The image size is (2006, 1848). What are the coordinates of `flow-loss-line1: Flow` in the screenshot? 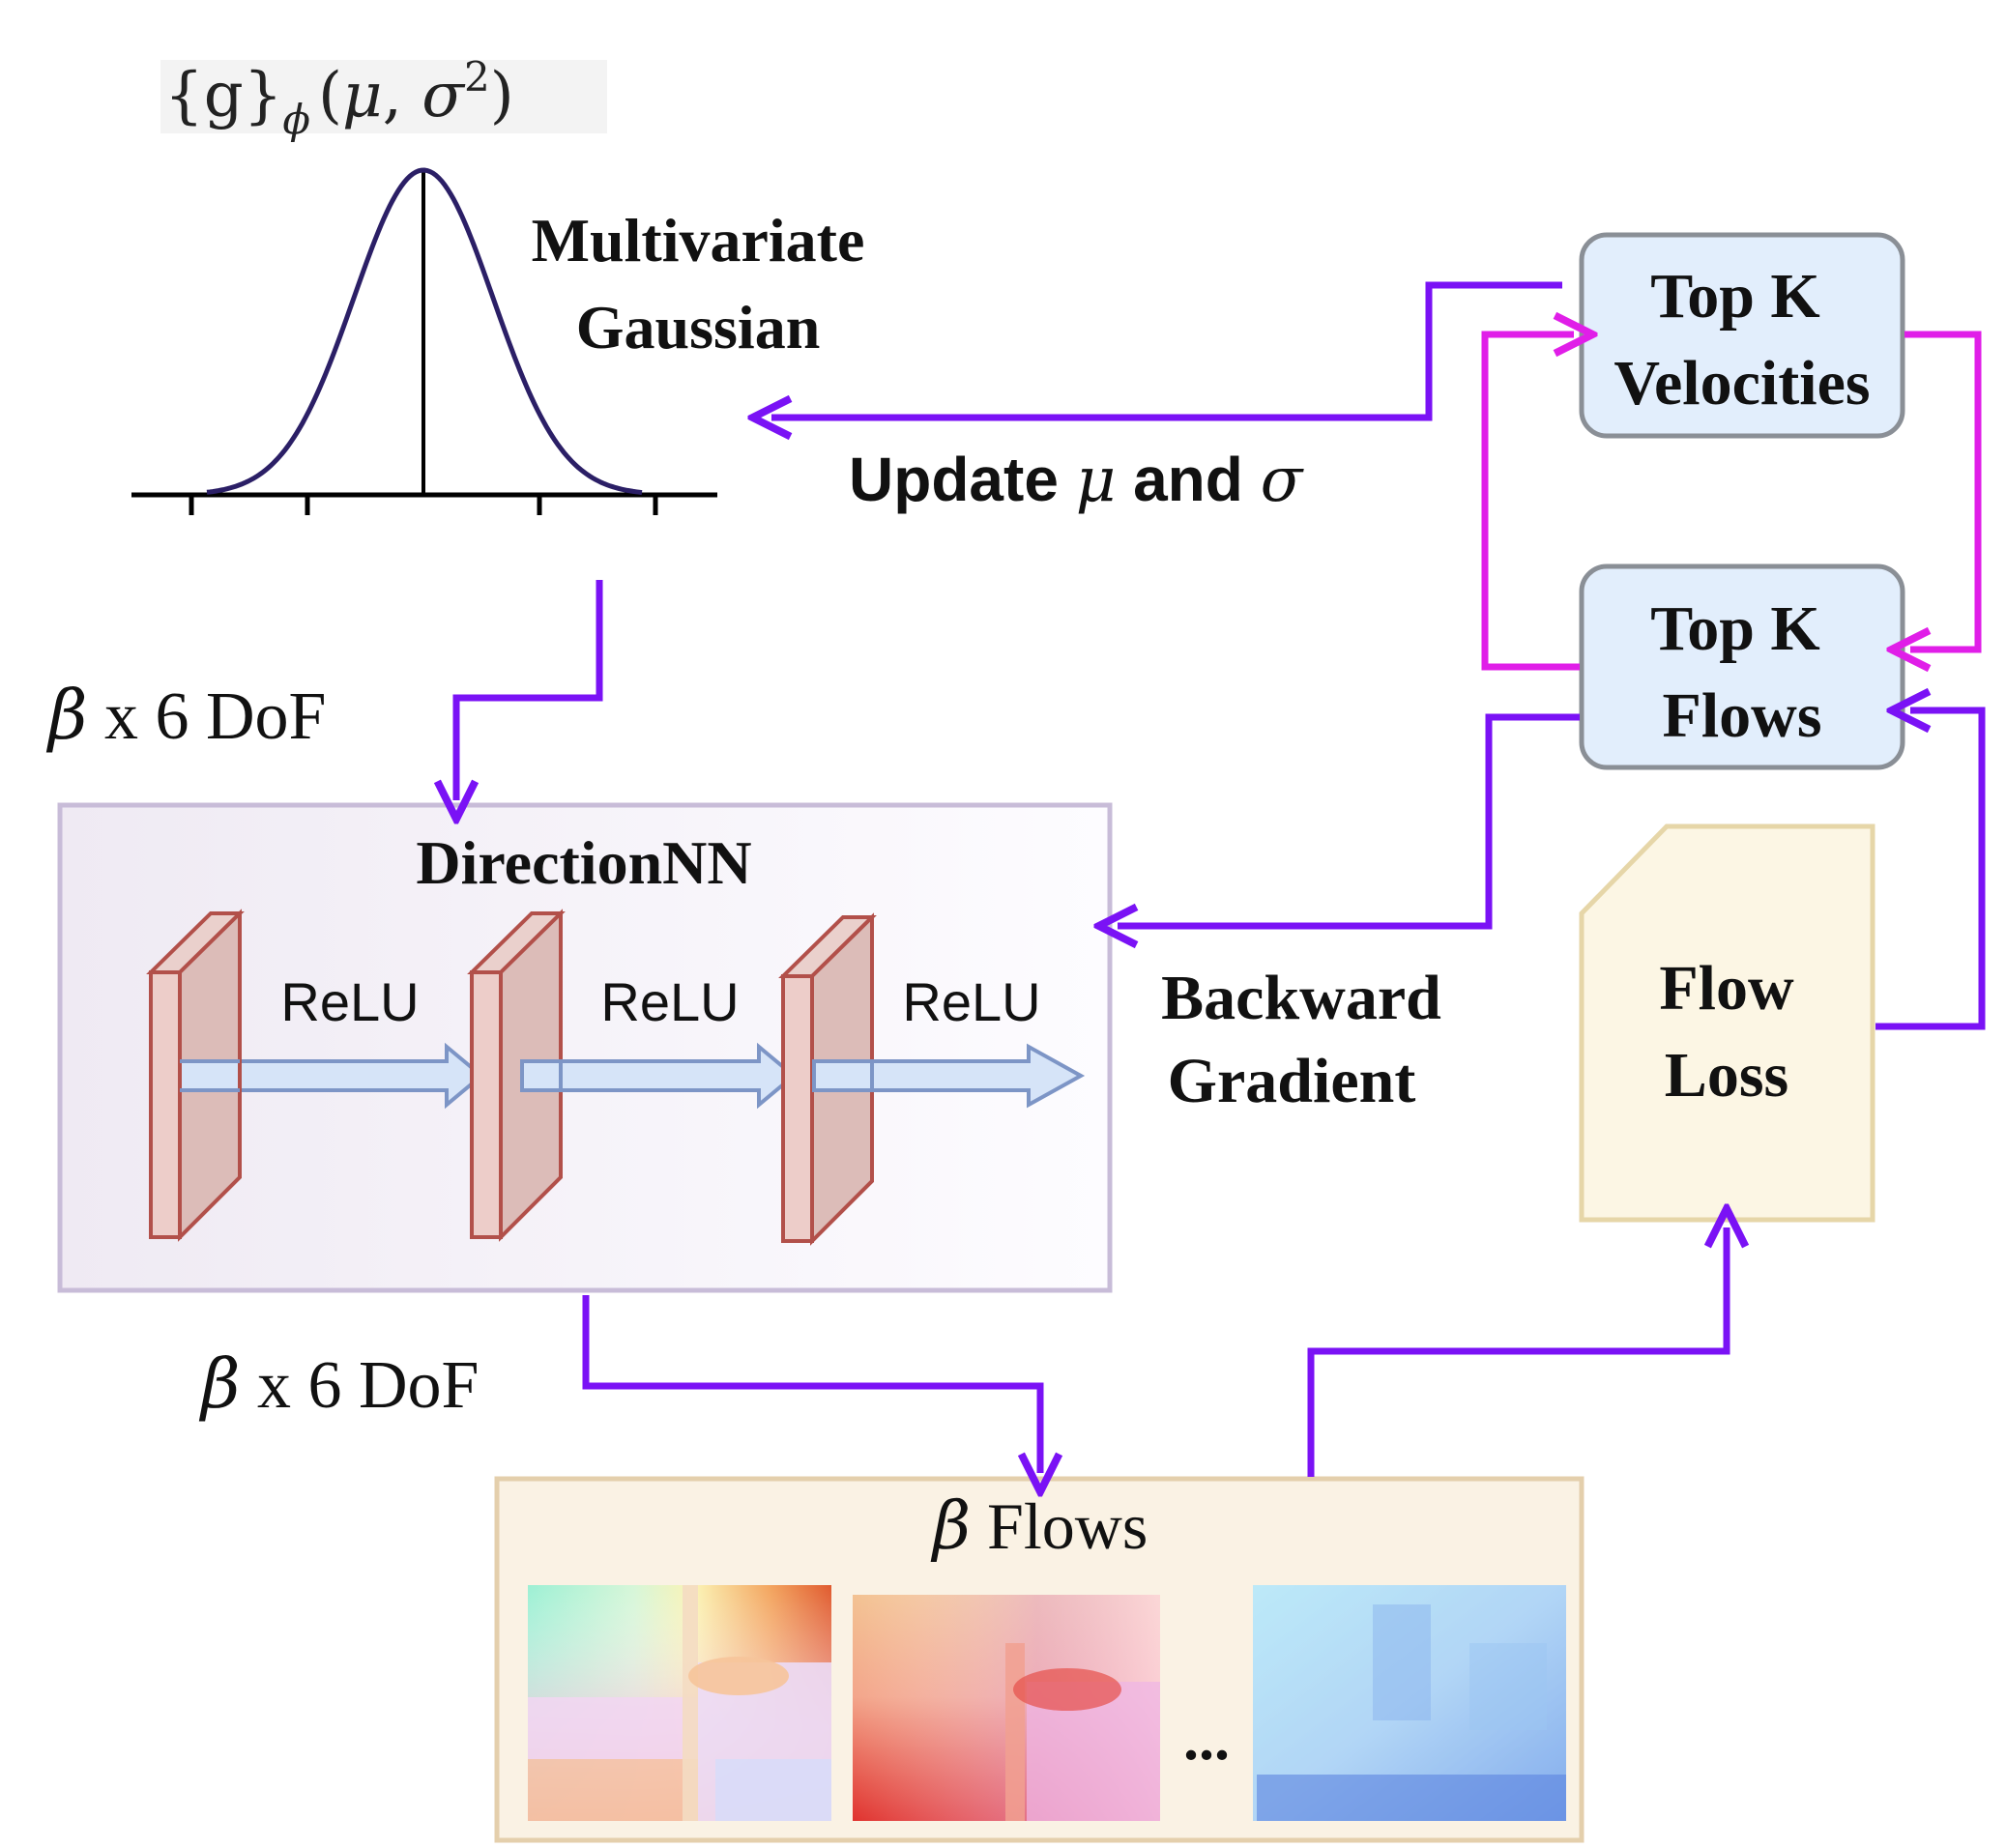 It's located at (1726, 988).